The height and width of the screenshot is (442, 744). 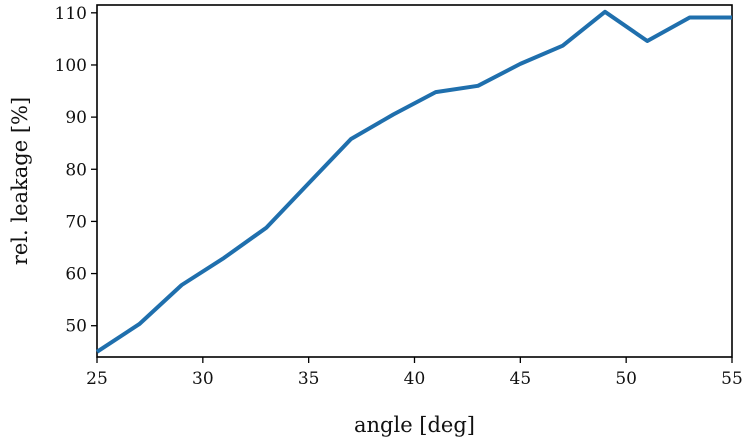 I want to click on x-tick-label: 55, so click(x=732, y=379).